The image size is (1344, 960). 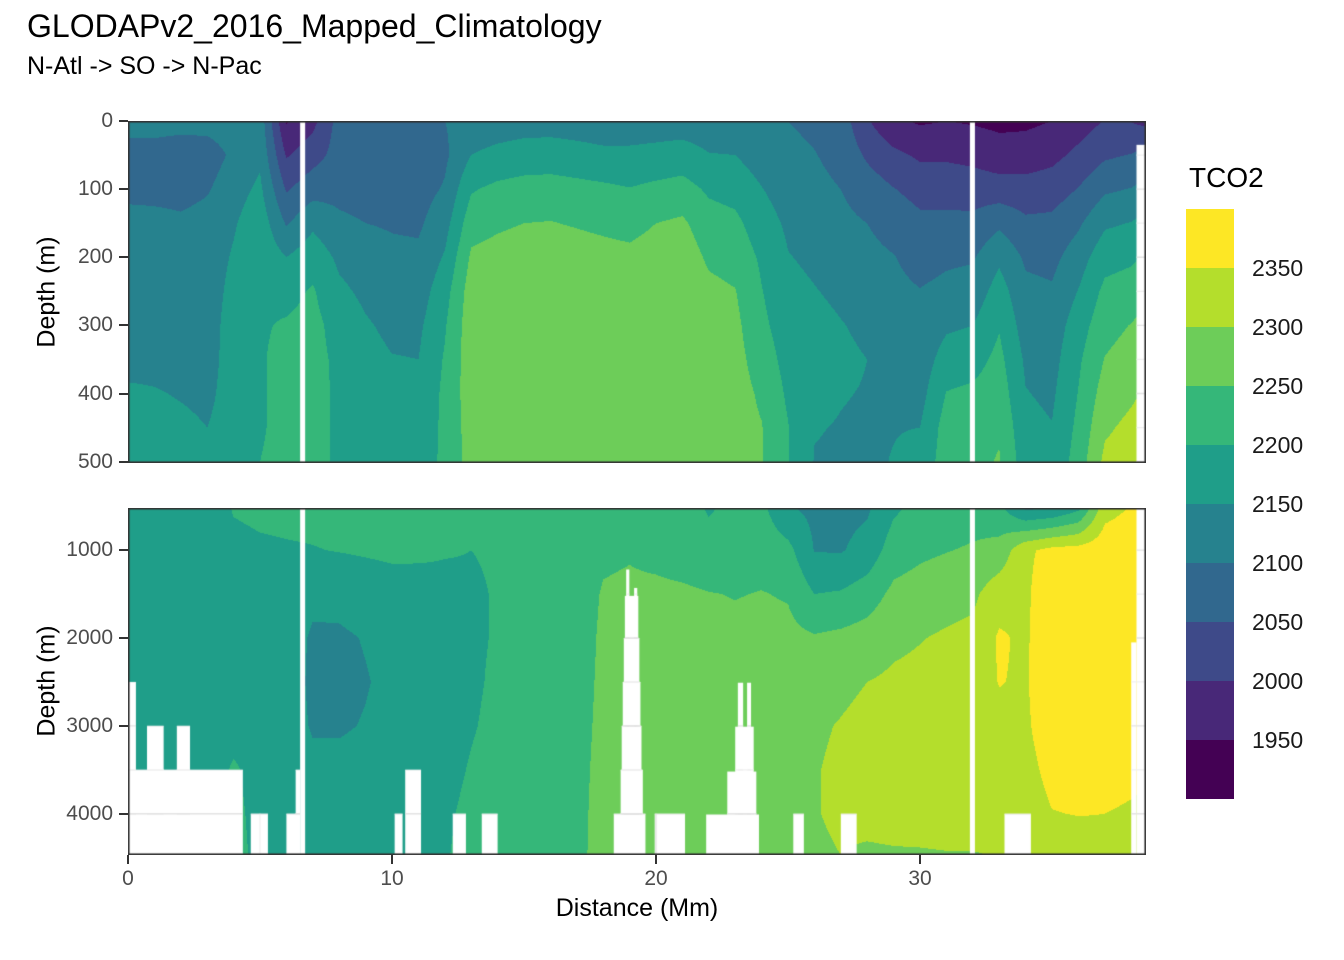 What do you see at coordinates (128, 878) in the screenshot?
I see `x-tick-label: 0` at bounding box center [128, 878].